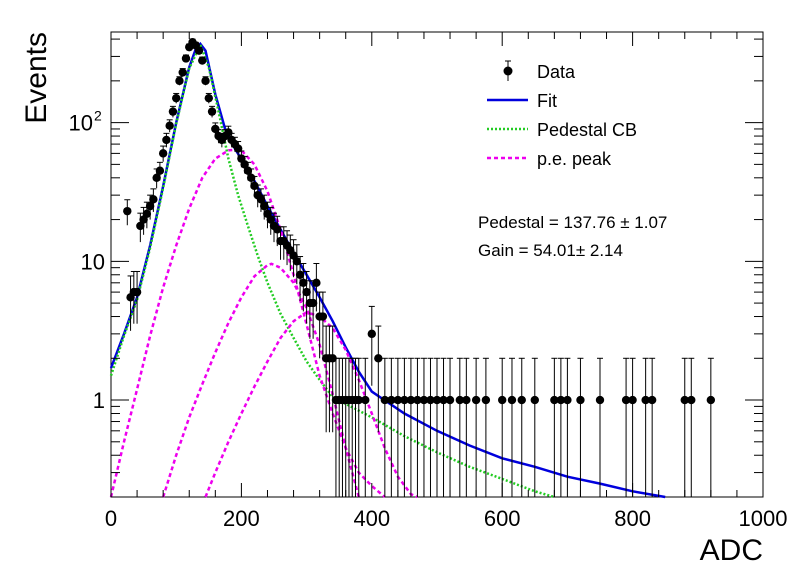 The width and height of the screenshot is (796, 572). What do you see at coordinates (574, 159) in the screenshot?
I see `legend-label: p.e. peak` at bounding box center [574, 159].